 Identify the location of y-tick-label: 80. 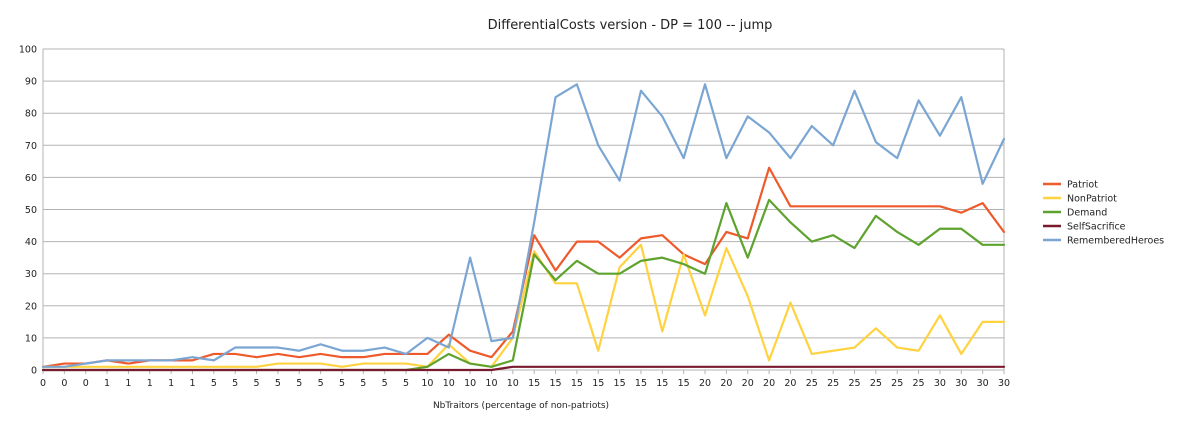
(31, 114).